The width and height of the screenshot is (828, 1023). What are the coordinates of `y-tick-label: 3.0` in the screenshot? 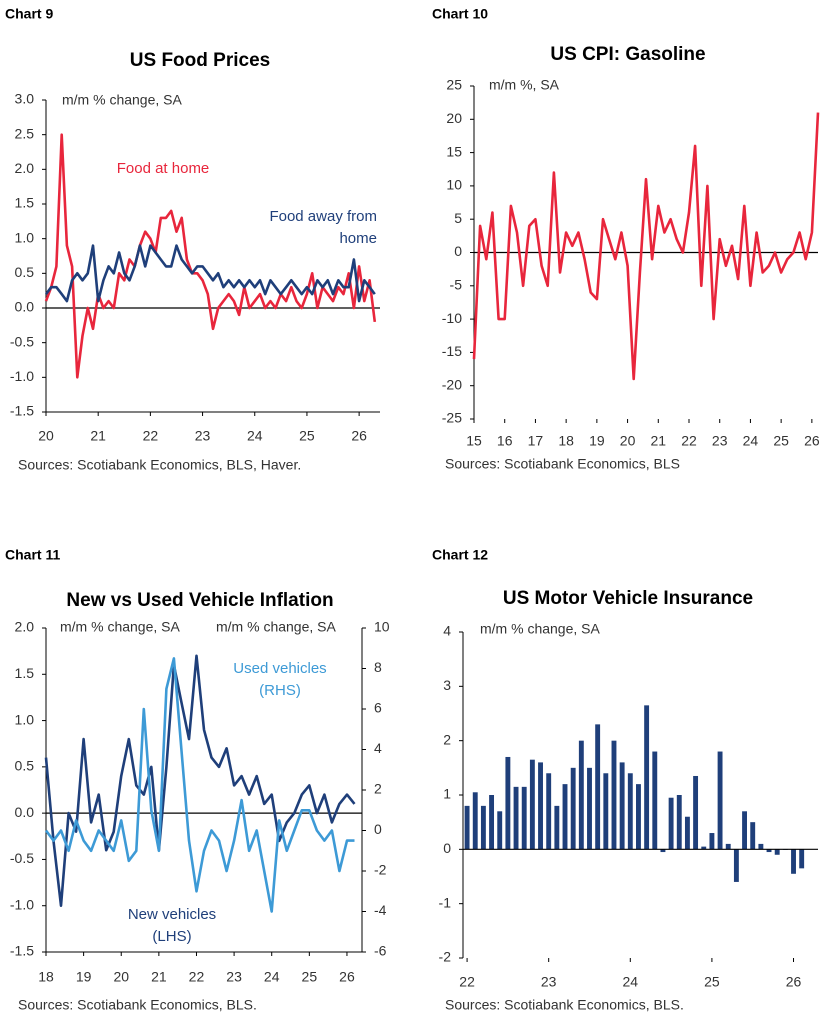 It's located at (25, 99).